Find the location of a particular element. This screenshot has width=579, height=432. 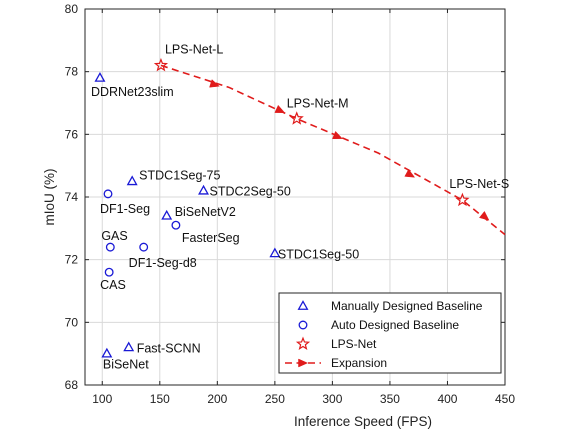

legend-entry-label: Expansion is located at coordinates (359, 363).